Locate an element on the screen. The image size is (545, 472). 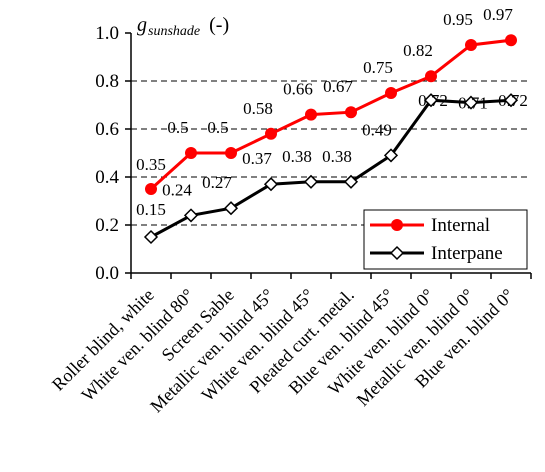
y-tick-label: 0.0 is located at coordinates (107, 273).